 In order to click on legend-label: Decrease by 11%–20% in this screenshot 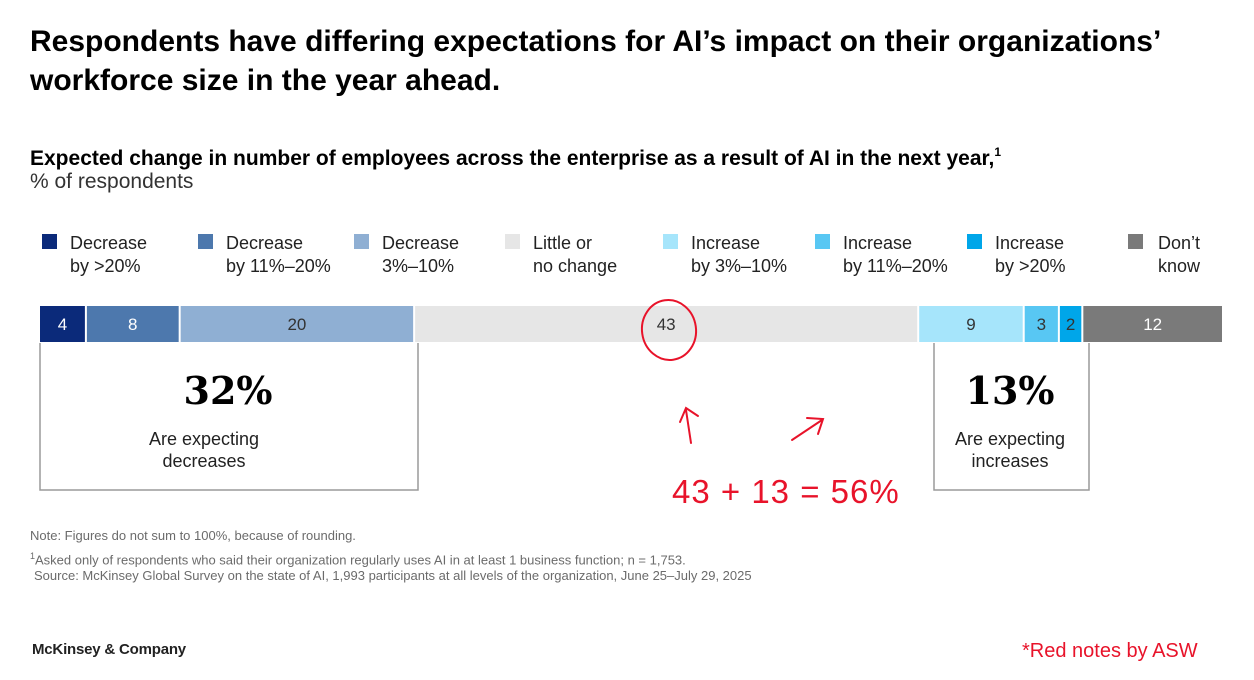, I will do `click(278, 254)`.